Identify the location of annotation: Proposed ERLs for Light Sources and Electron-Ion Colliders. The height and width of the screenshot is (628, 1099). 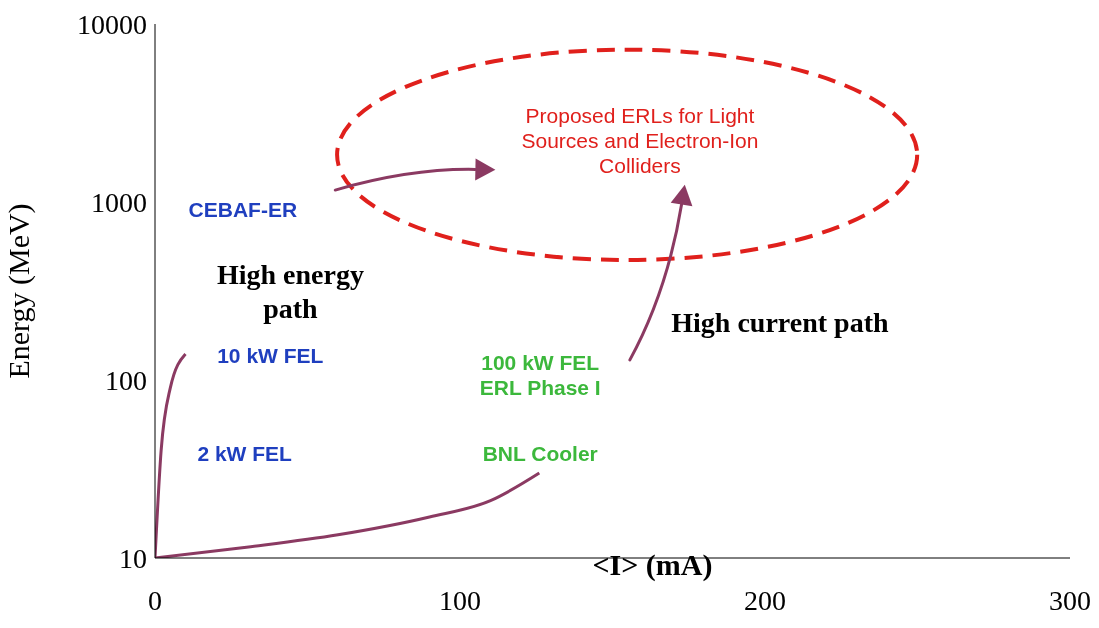
(640, 140).